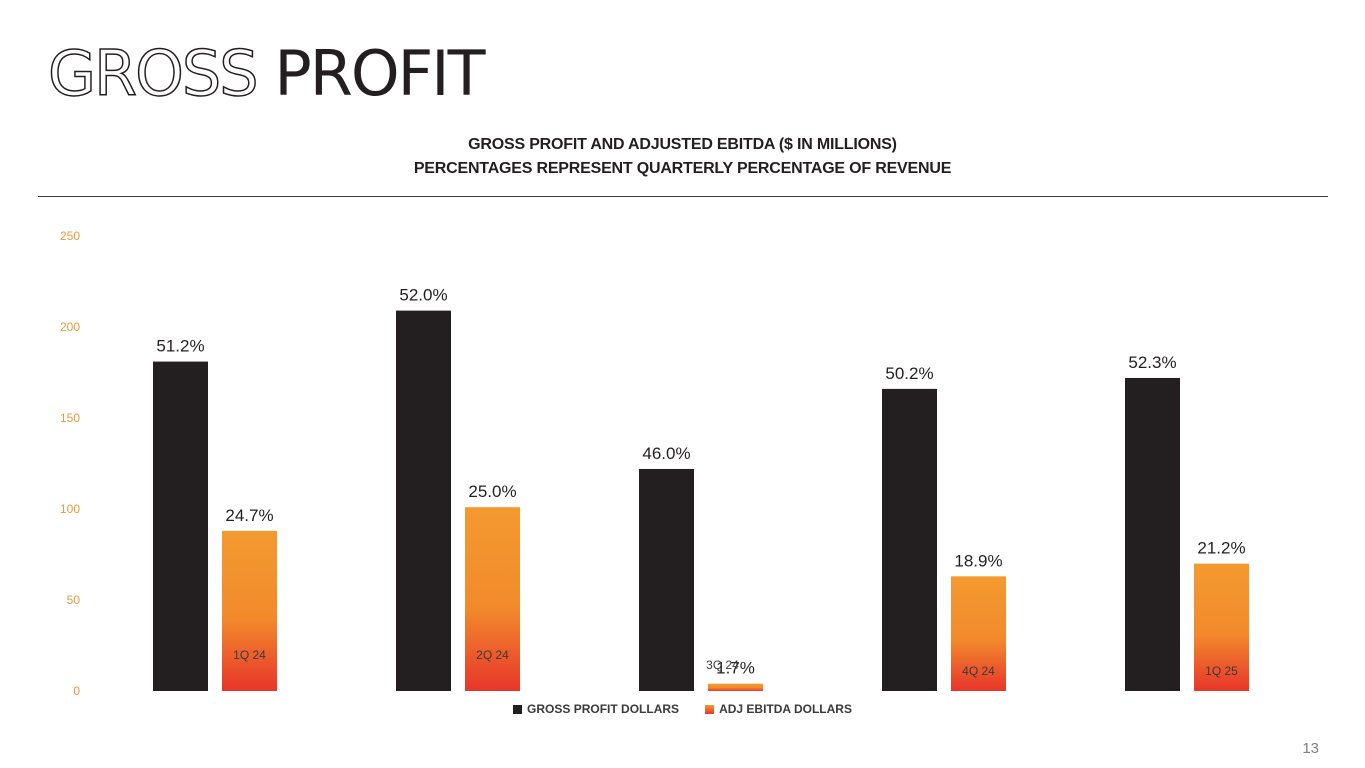 Image resolution: width=1365 pixels, height=768 pixels. What do you see at coordinates (1221, 548) in the screenshot?
I see `data-label-adj-ebitda: 21.2%` at bounding box center [1221, 548].